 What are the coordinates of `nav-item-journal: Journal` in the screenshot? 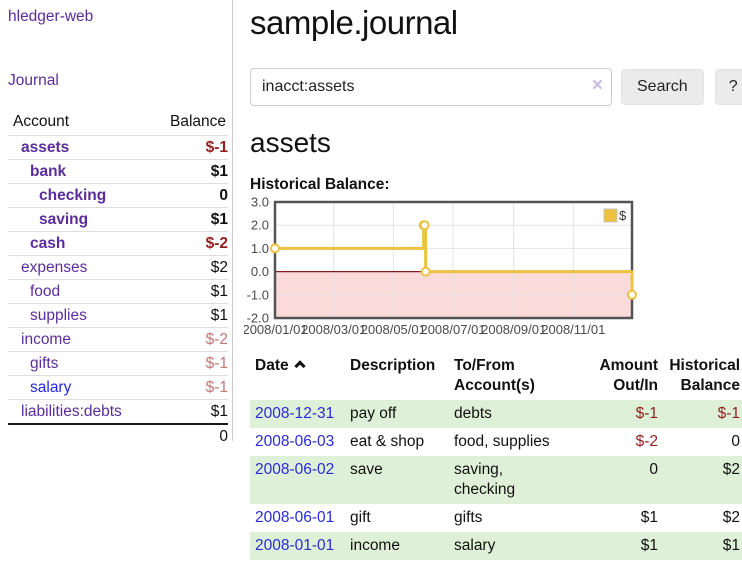 It's located at (33, 80).